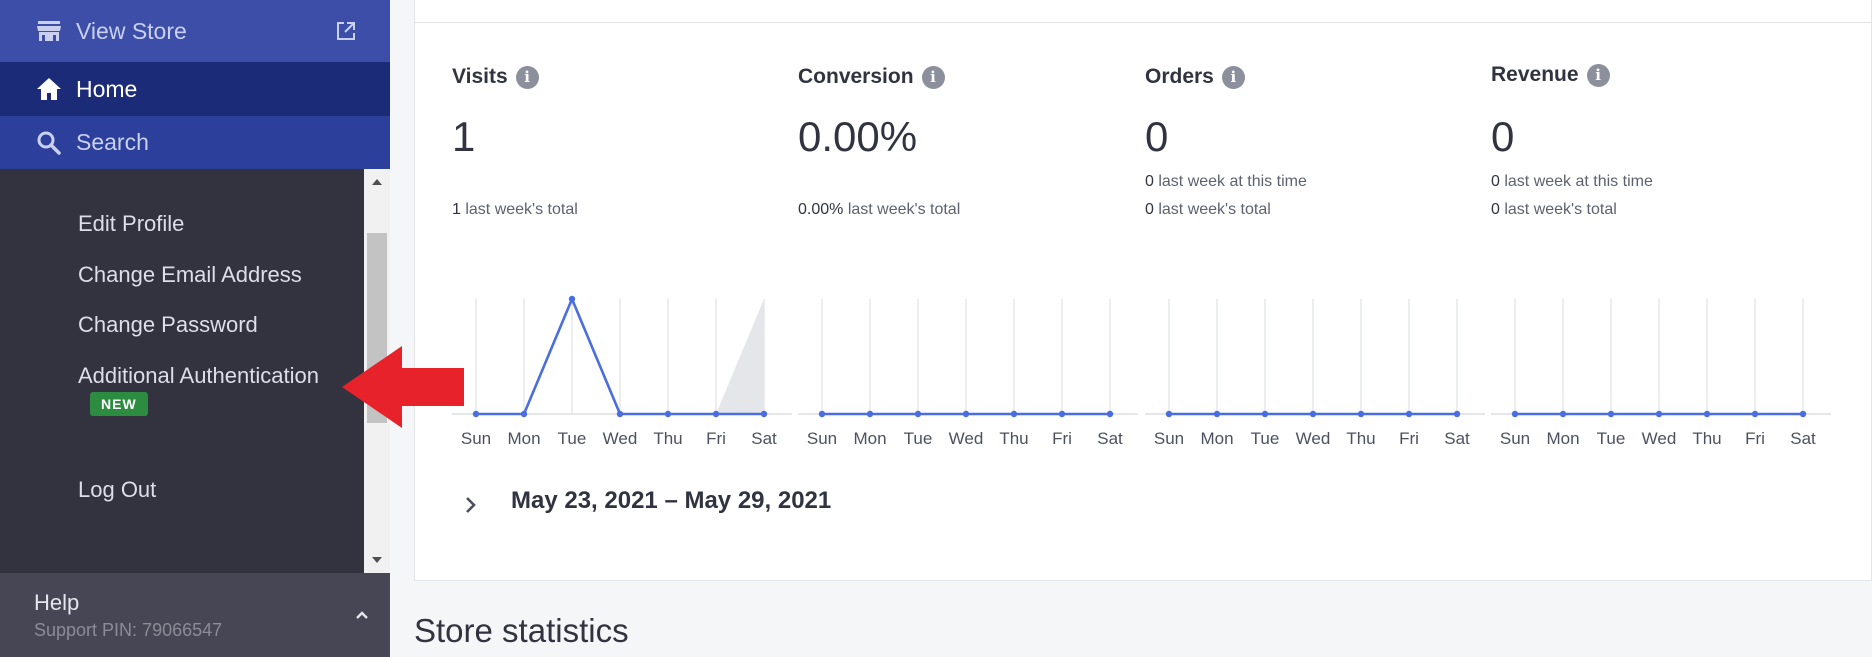 The height and width of the screenshot is (657, 1872). Describe the element at coordinates (821, 209) in the screenshot. I see `last-week-total-value: 0.00%` at that location.